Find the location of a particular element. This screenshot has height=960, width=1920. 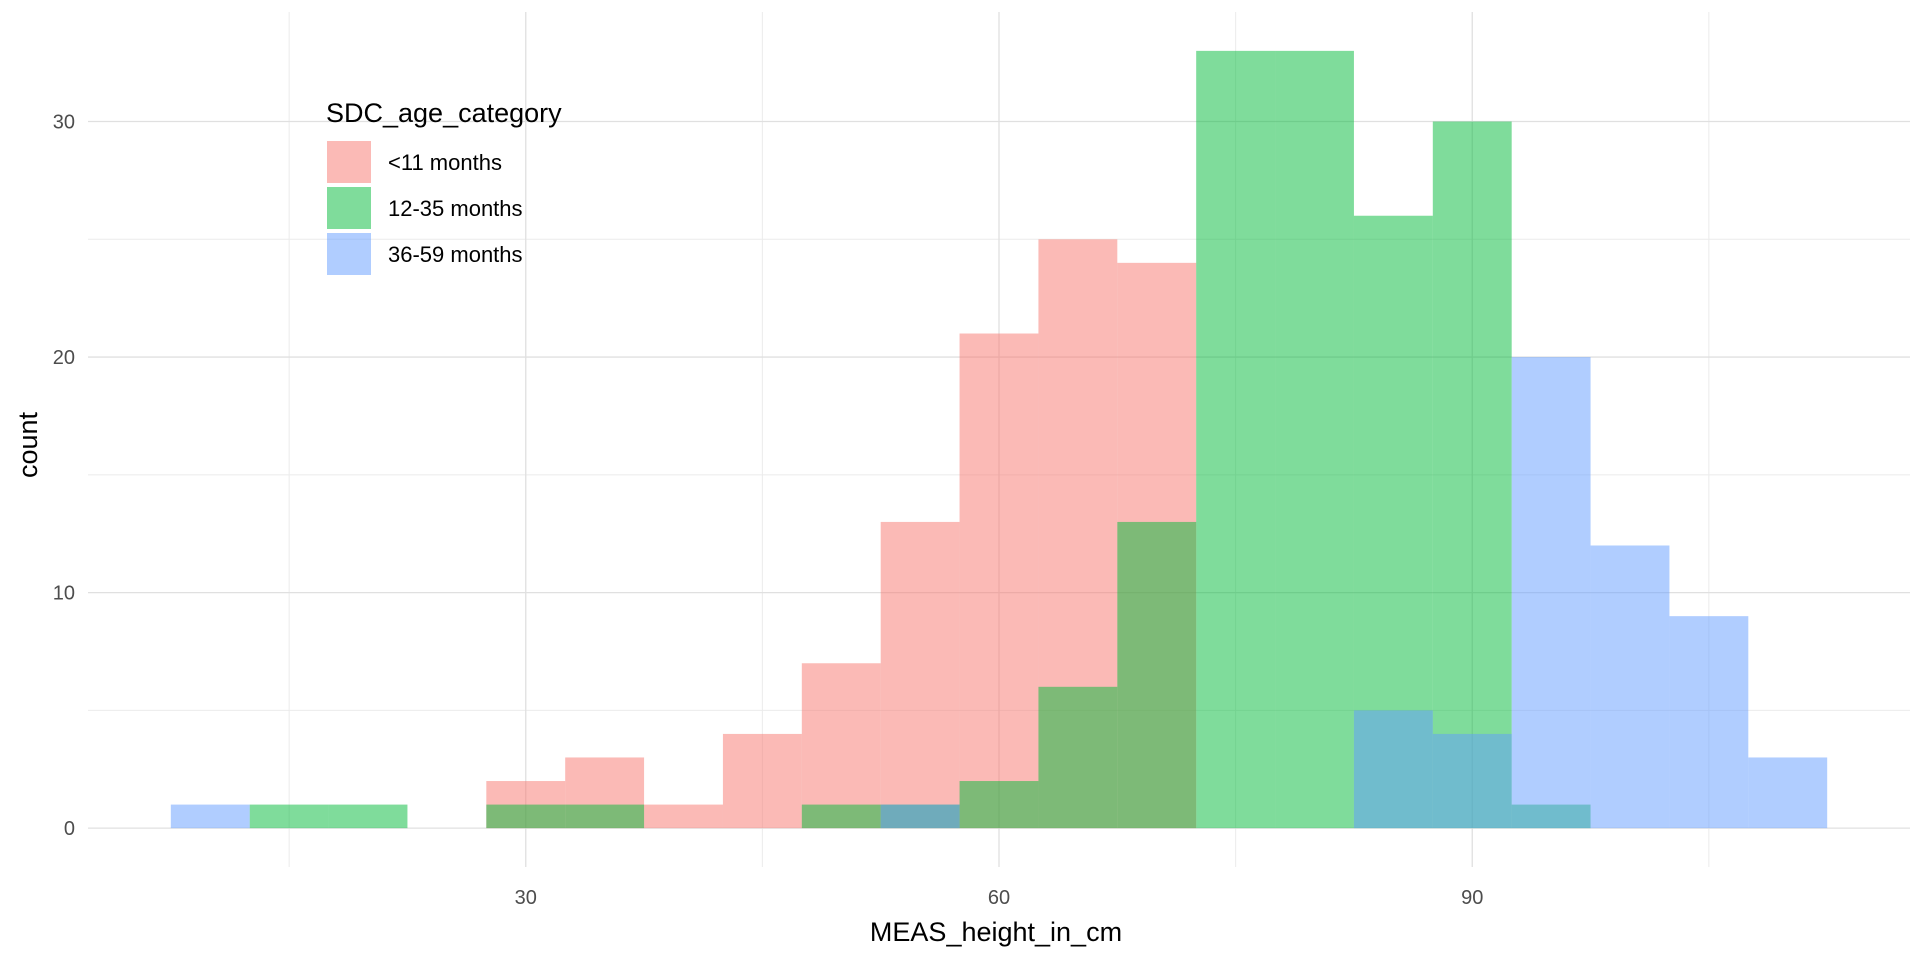

x-tick-label: 60 is located at coordinates (999, 898).